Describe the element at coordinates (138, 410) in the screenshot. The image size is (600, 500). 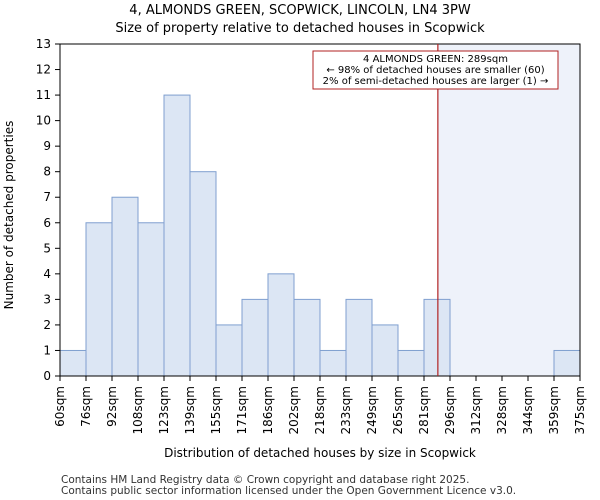
I see `x-tick-label: 108sqm` at that location.